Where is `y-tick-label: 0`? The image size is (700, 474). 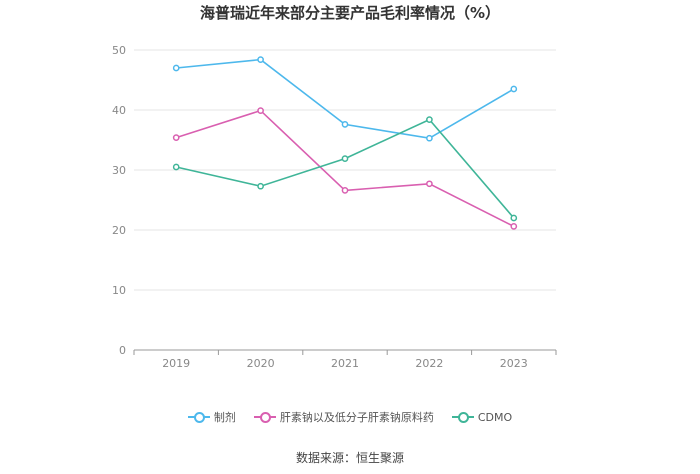
y-tick-label: 0 is located at coordinates (122, 350).